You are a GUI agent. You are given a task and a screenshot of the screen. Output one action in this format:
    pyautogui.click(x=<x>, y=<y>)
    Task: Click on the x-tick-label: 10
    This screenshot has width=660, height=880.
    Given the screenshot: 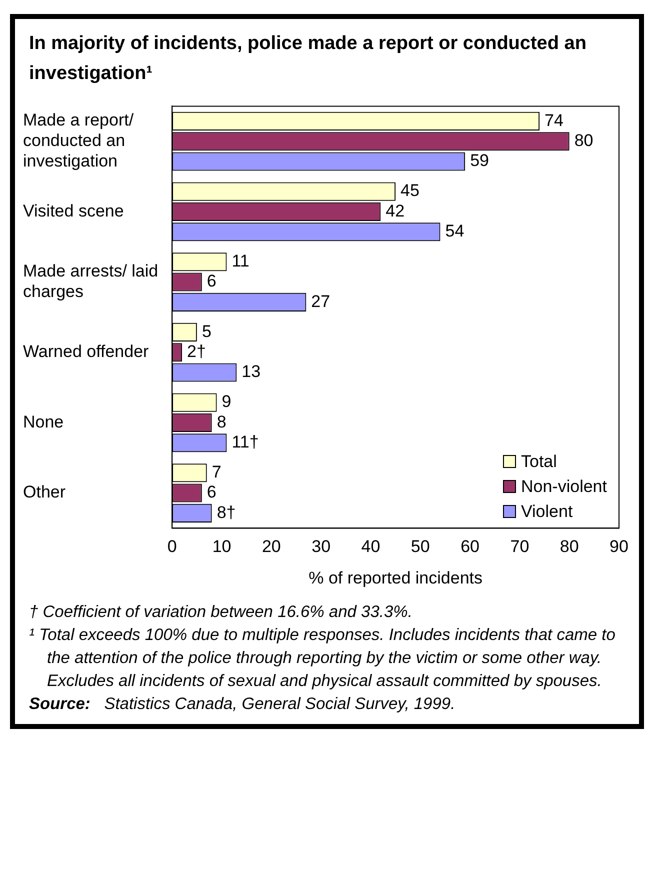 What is the action you would take?
    pyautogui.click(x=222, y=546)
    